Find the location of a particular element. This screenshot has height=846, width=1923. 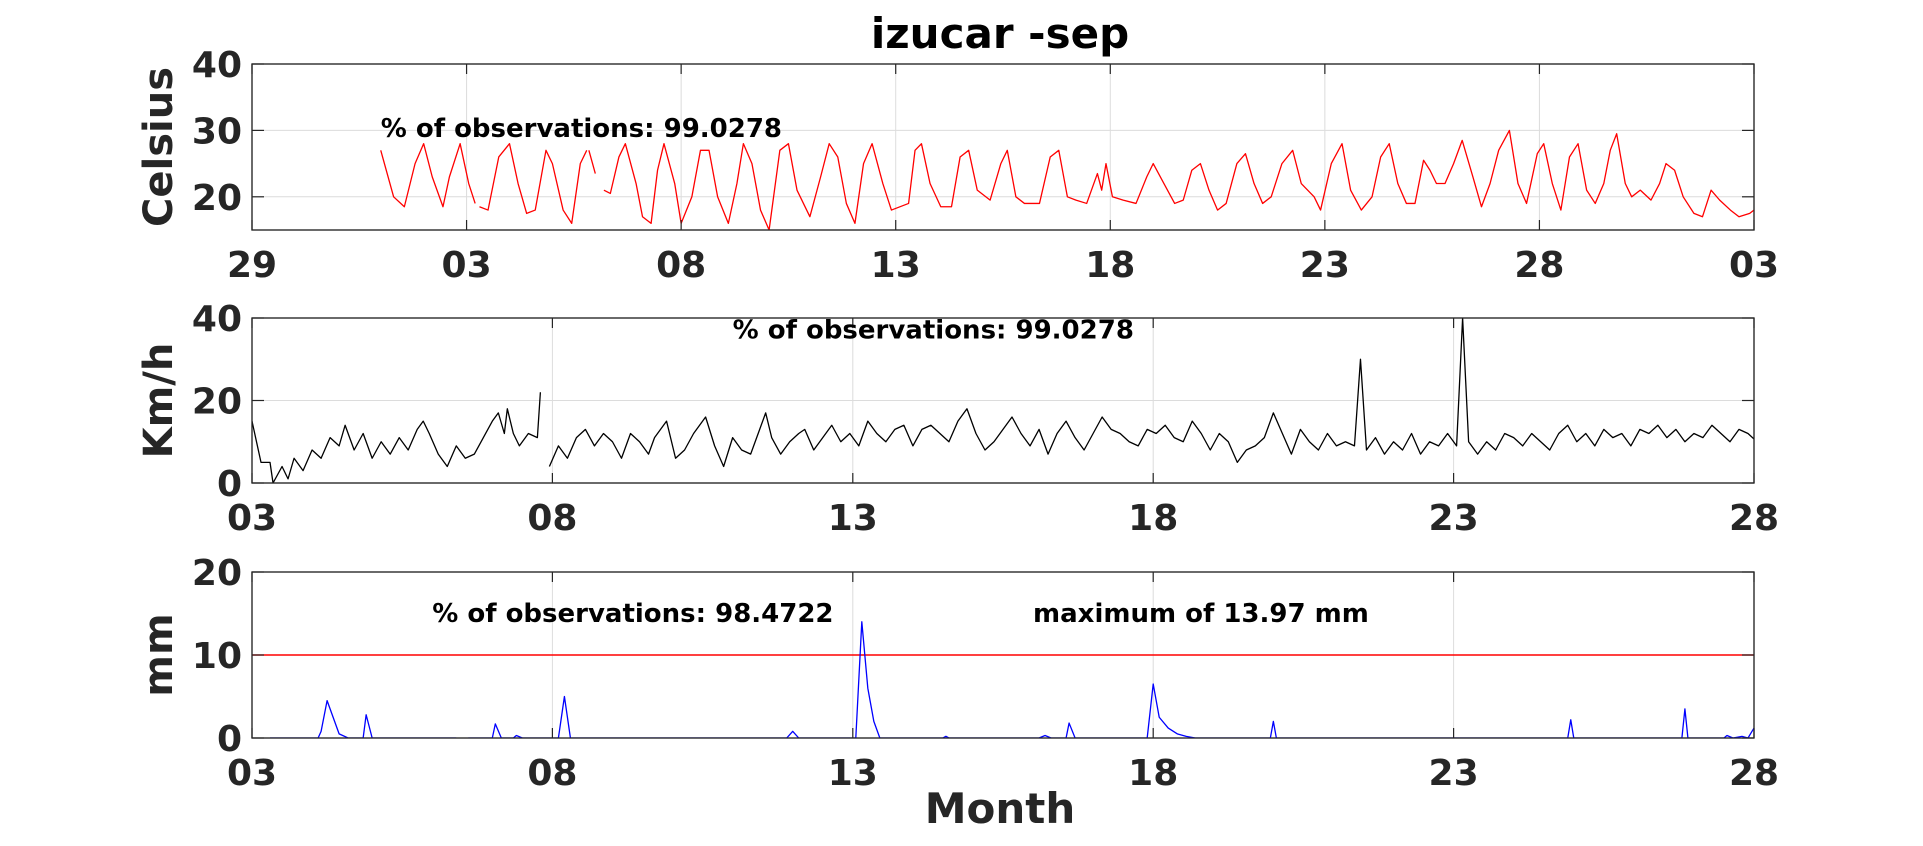

precip-xtick-label-2: 13 is located at coordinates (853, 773).